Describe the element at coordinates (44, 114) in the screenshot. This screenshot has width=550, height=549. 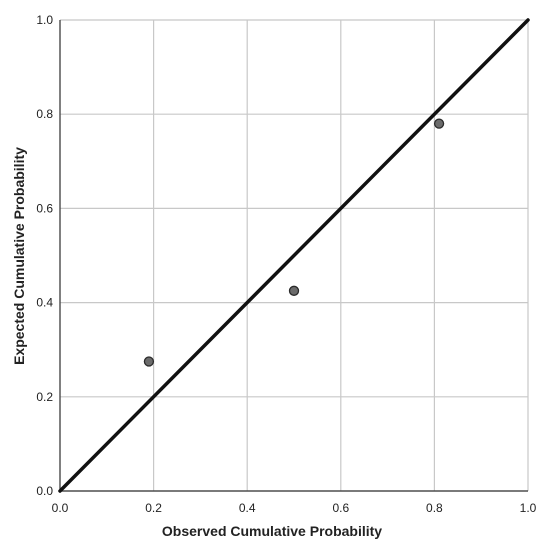
I see `y-tick-label-4: 0.8` at that location.